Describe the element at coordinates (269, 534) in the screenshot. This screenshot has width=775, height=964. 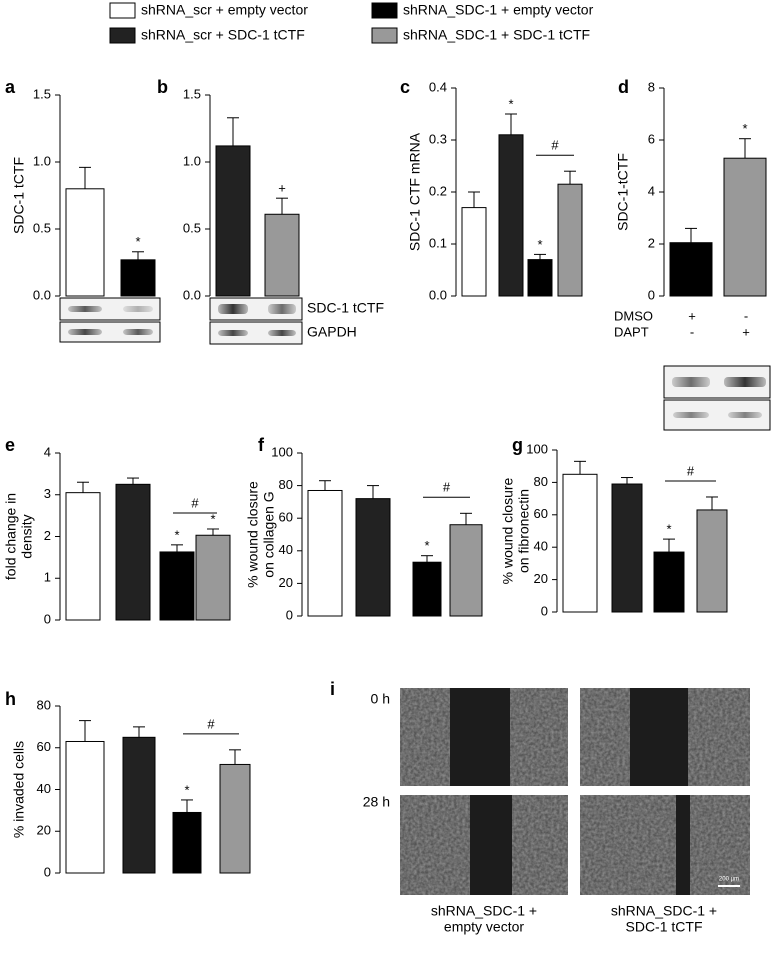
I see `y-axis-label: on collagen G` at that location.